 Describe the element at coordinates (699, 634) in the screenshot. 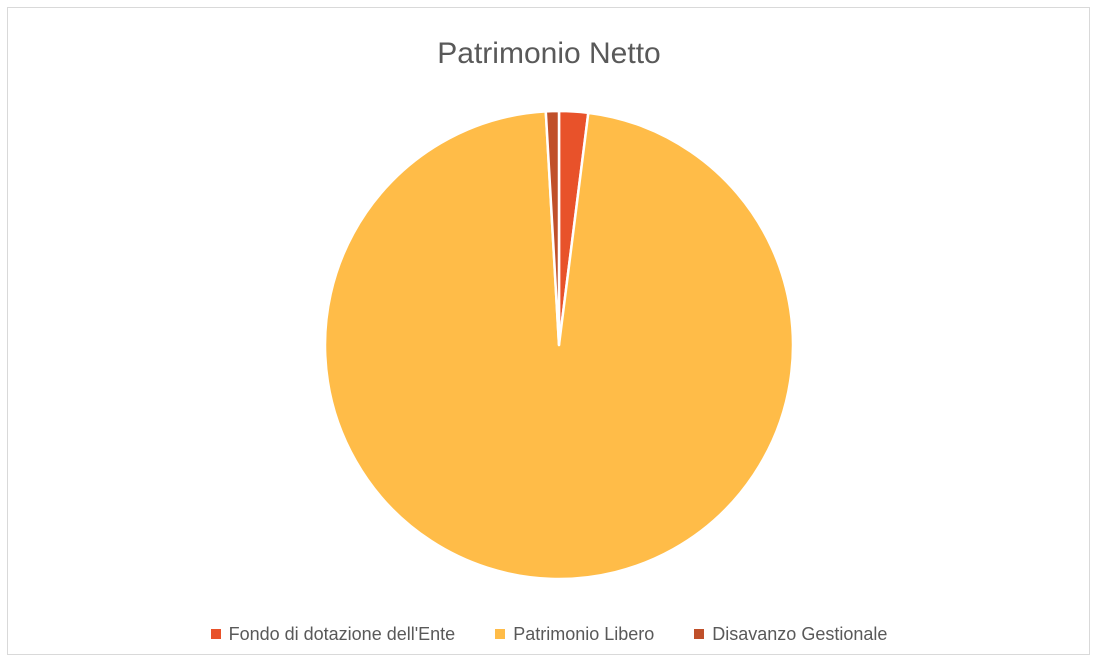

I see `legend-swatch-disavanzo-gestionale` at that location.